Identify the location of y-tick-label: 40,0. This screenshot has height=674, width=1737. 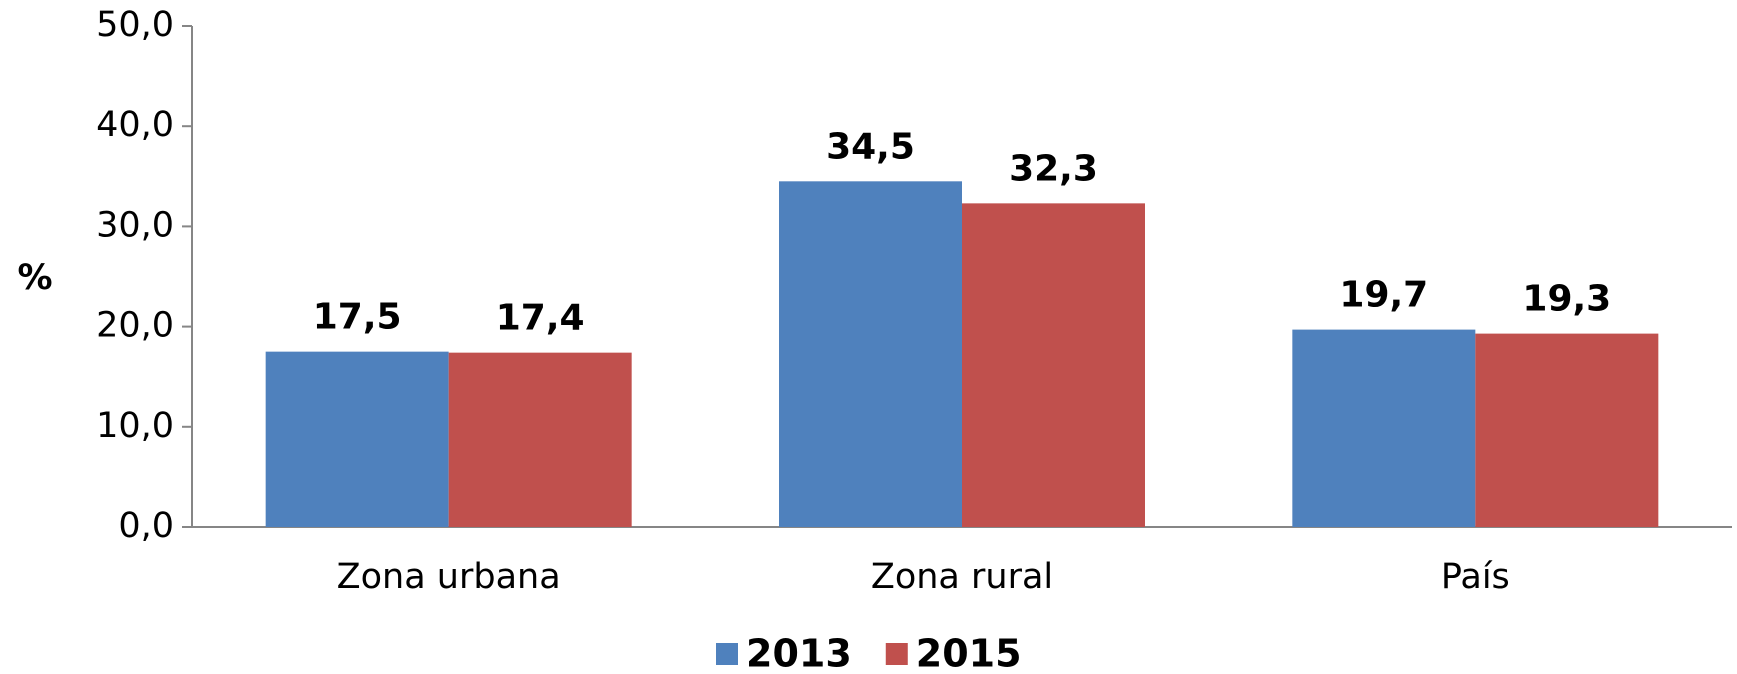
(135, 125).